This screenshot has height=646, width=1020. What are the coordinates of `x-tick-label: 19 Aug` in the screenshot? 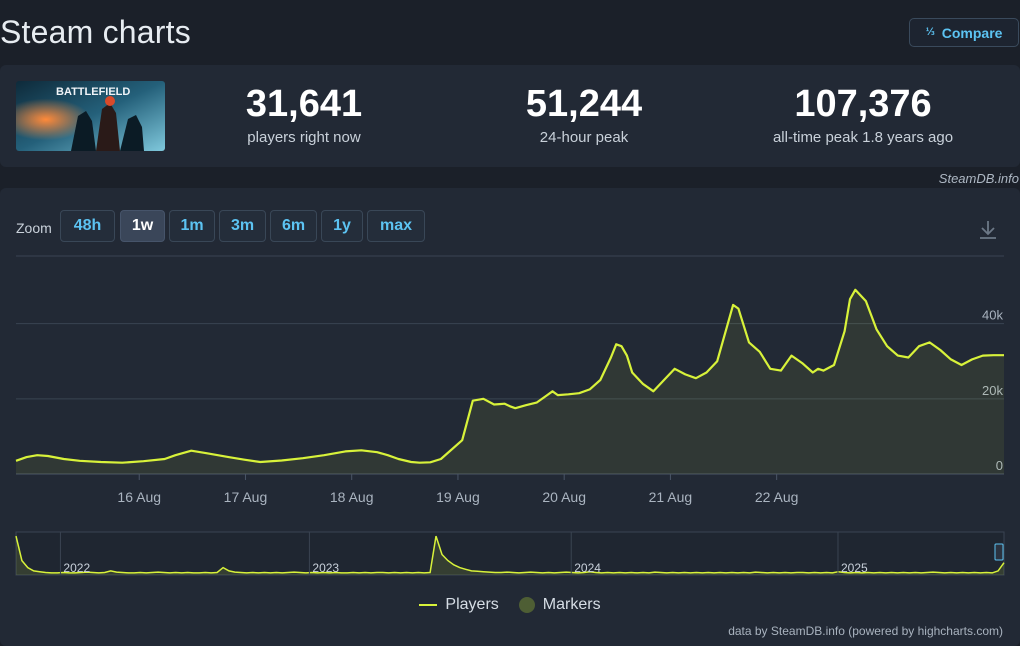 It's located at (458, 497).